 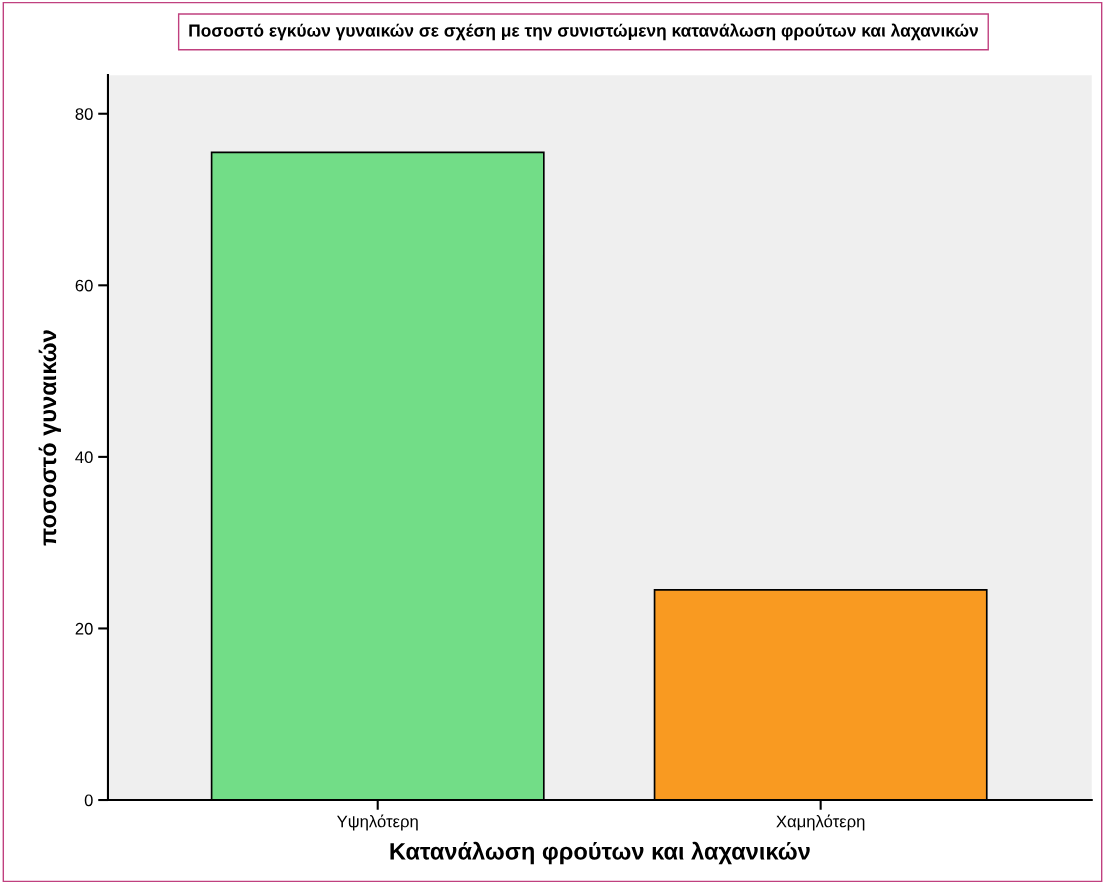 What do you see at coordinates (820, 822) in the screenshot?
I see `x-tick-label: Χαμηλότερη` at bounding box center [820, 822].